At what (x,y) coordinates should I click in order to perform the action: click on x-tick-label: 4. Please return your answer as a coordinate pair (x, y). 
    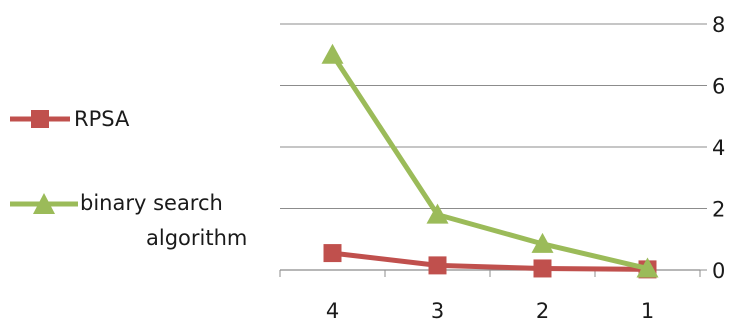
    Looking at the image, I should click on (332, 311).